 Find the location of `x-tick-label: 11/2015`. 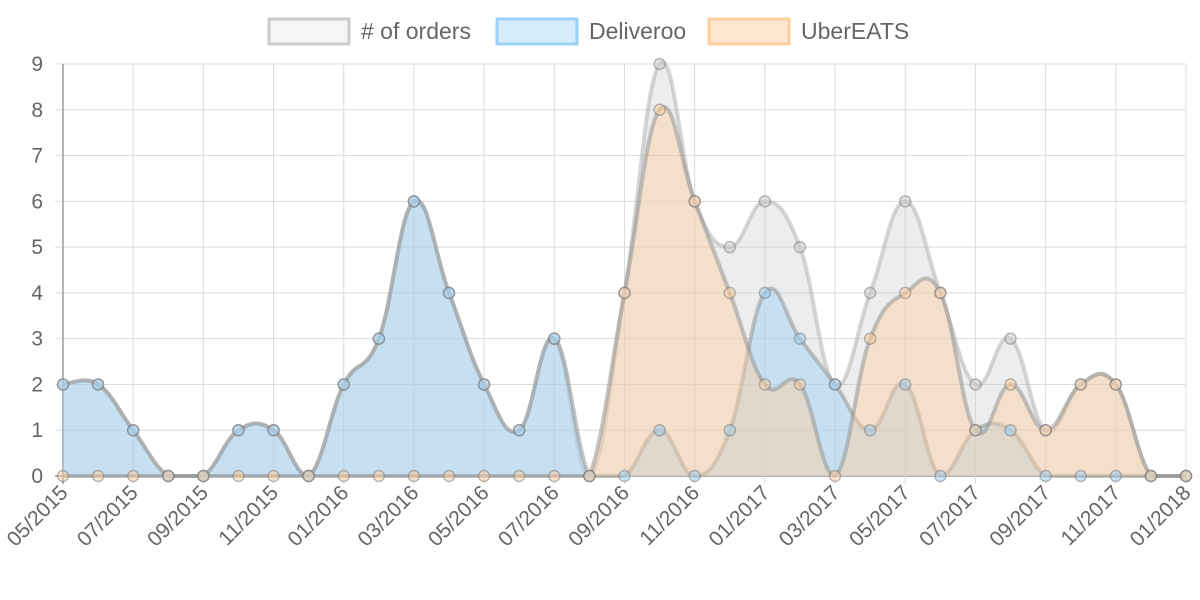

x-tick-label: 11/2015 is located at coordinates (248, 515).